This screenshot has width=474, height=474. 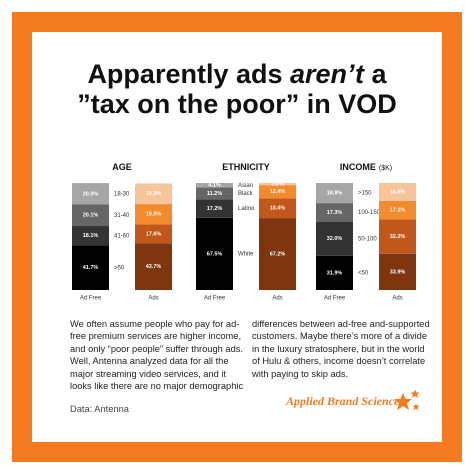 I want to click on segment-label: >50, so click(x=119, y=268).